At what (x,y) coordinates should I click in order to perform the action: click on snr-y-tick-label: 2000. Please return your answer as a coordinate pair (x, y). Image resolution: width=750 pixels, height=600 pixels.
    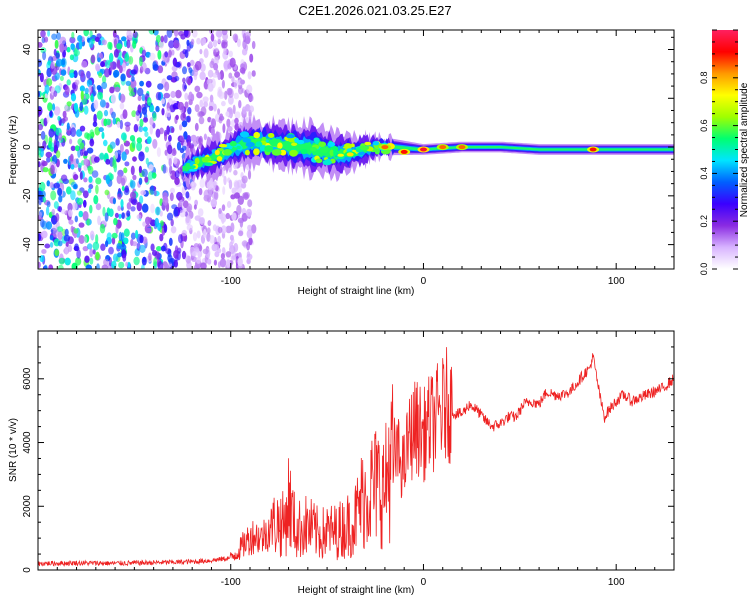
    Looking at the image, I should click on (27, 506).